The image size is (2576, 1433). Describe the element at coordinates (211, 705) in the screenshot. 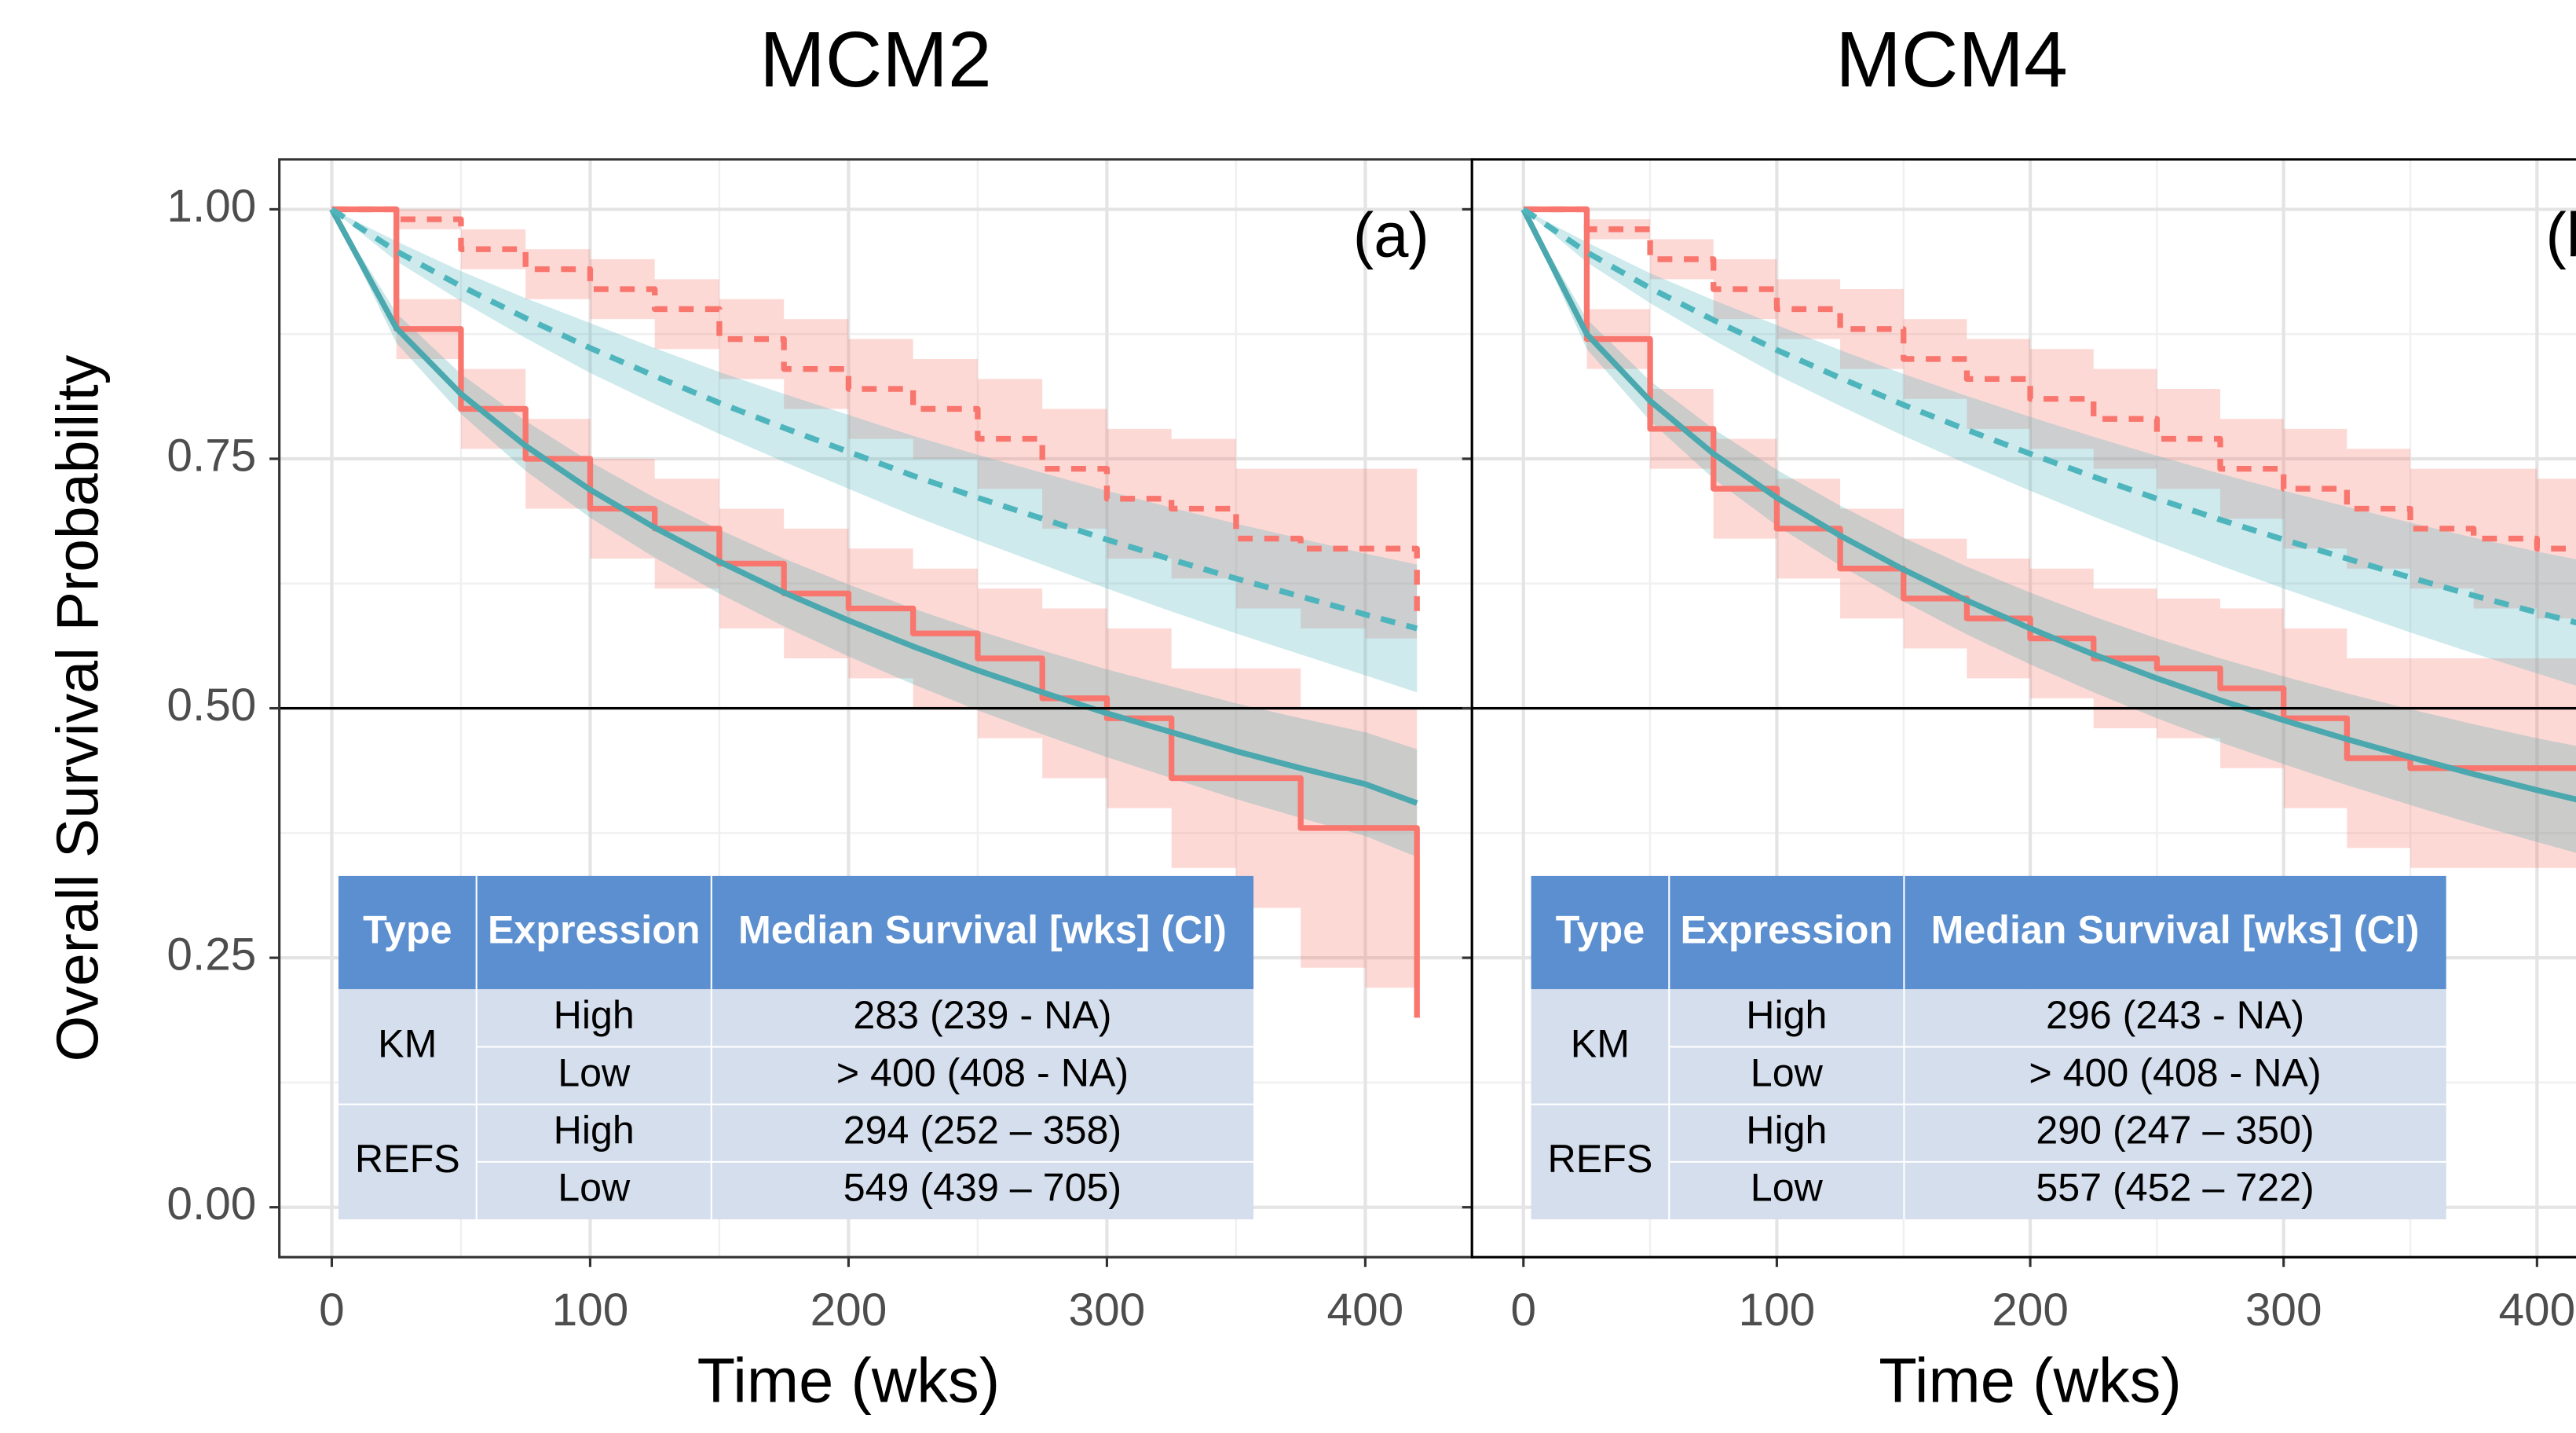

I see `y-tick-label: 0.50` at that location.